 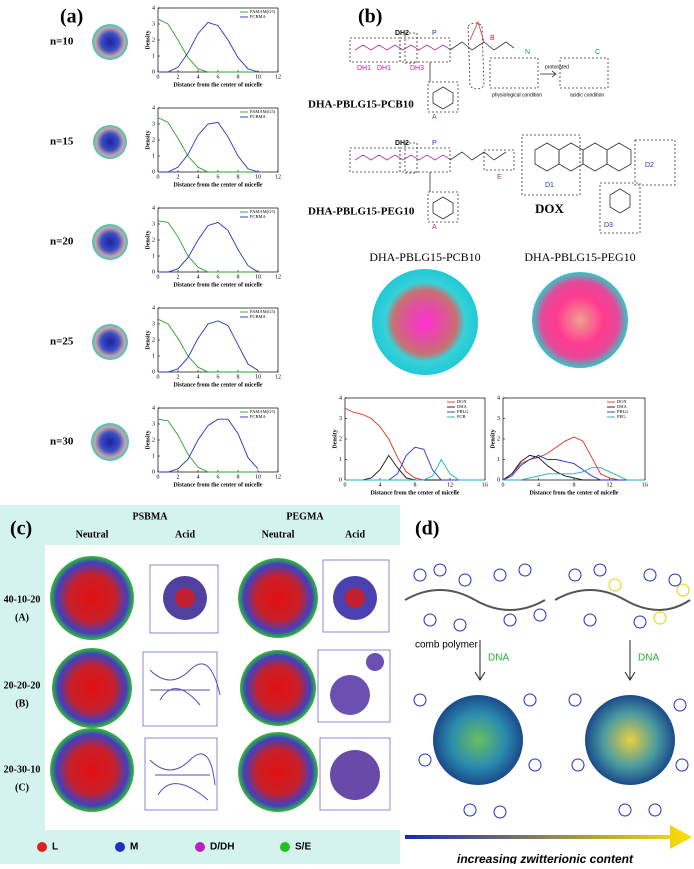 I want to click on row-label: (C), so click(x=22, y=787).